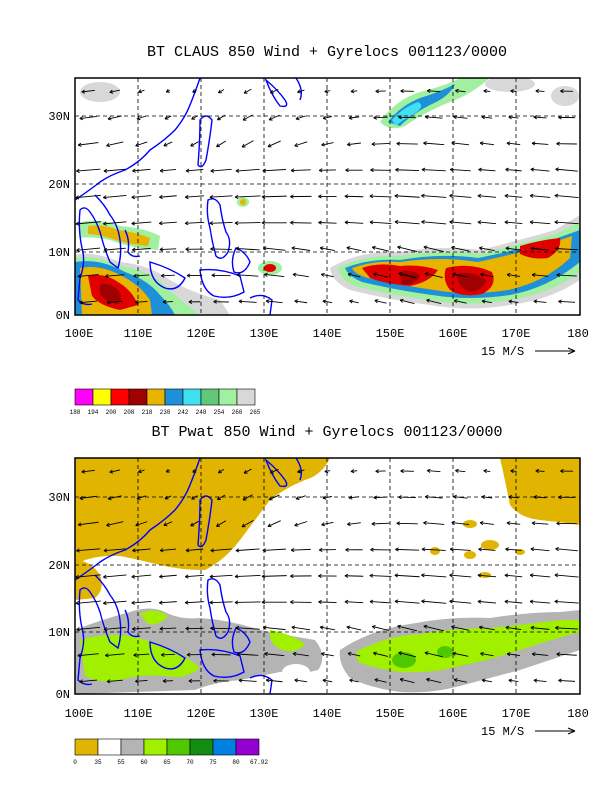 This screenshot has height=792, width=612. I want to click on panel1-xtick: 180, so click(578, 334).